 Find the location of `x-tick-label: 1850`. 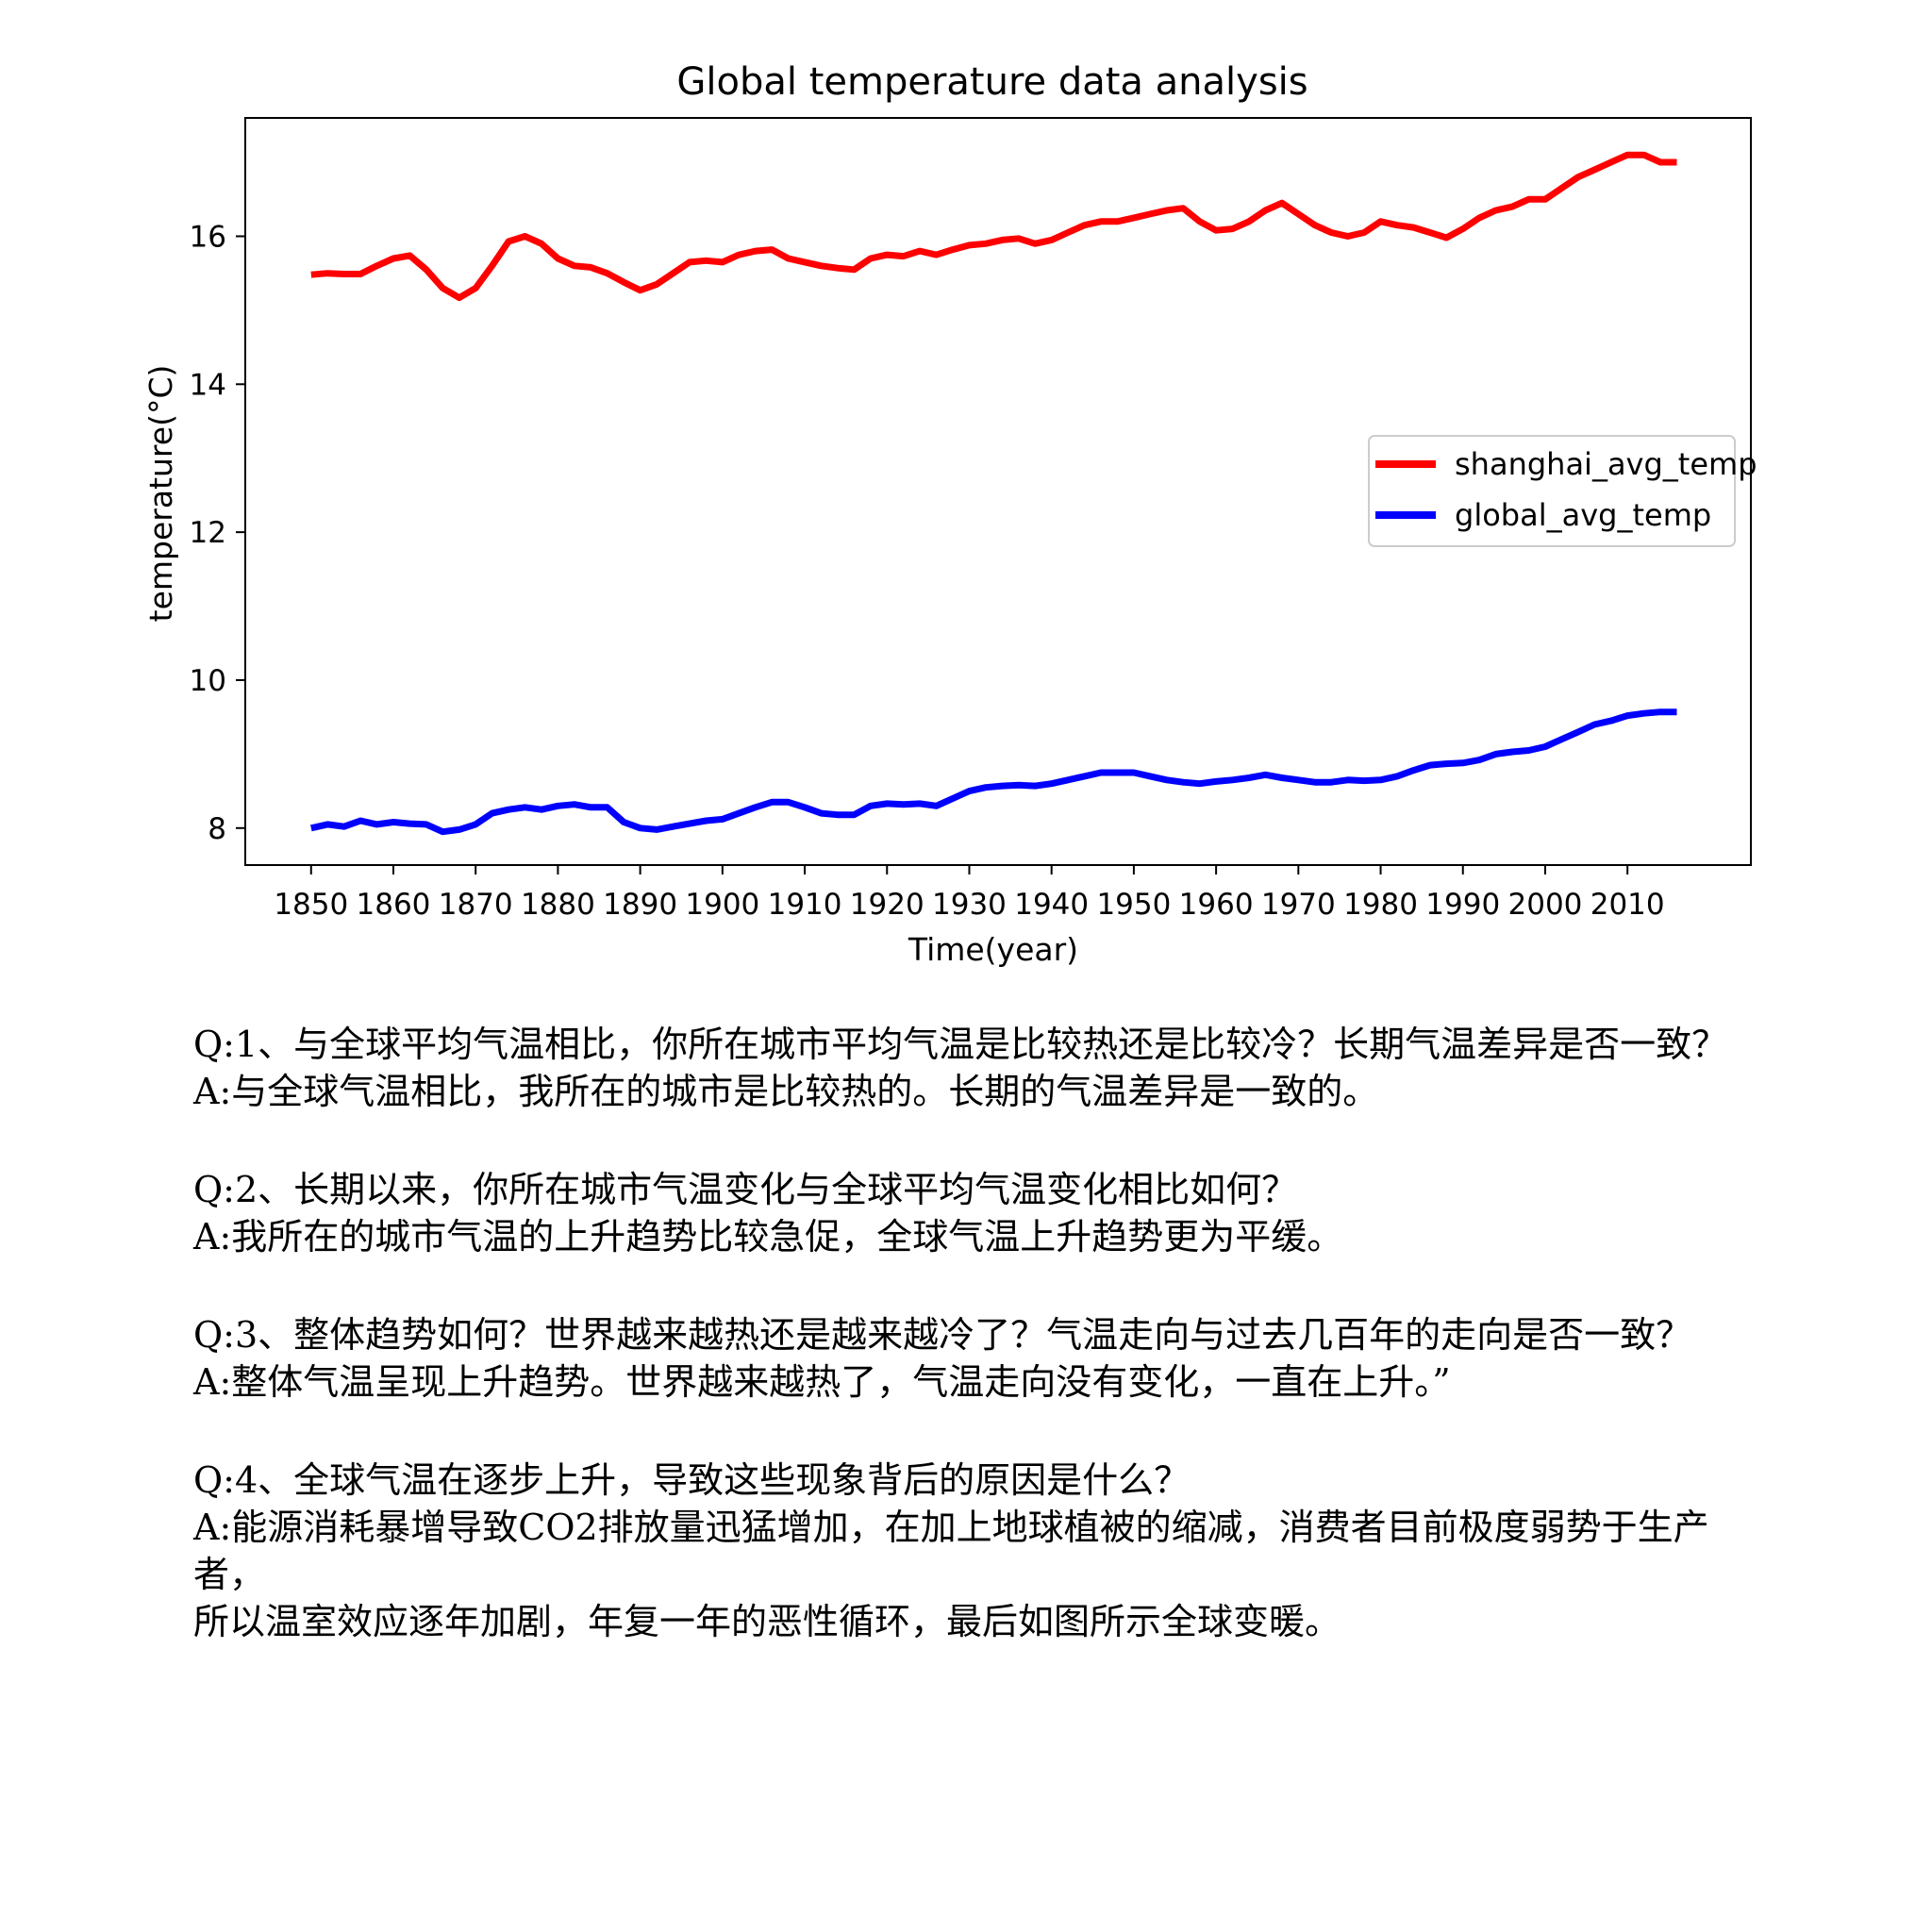

x-tick-label: 1850 is located at coordinates (311, 905).